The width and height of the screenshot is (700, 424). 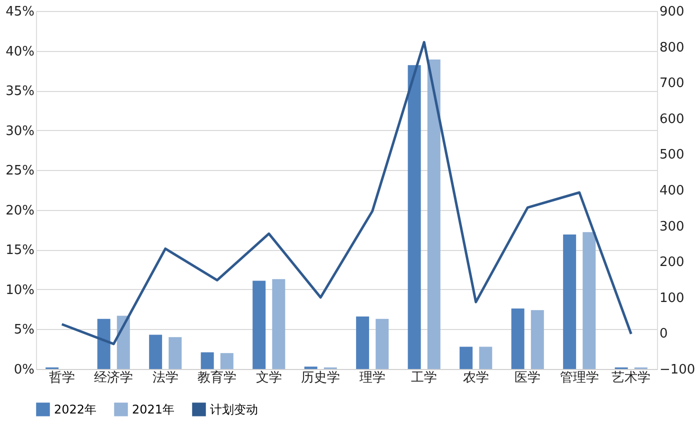 What do you see at coordinates (631, 378) in the screenshot?
I see `x-tick-label: 艺术学` at bounding box center [631, 378].